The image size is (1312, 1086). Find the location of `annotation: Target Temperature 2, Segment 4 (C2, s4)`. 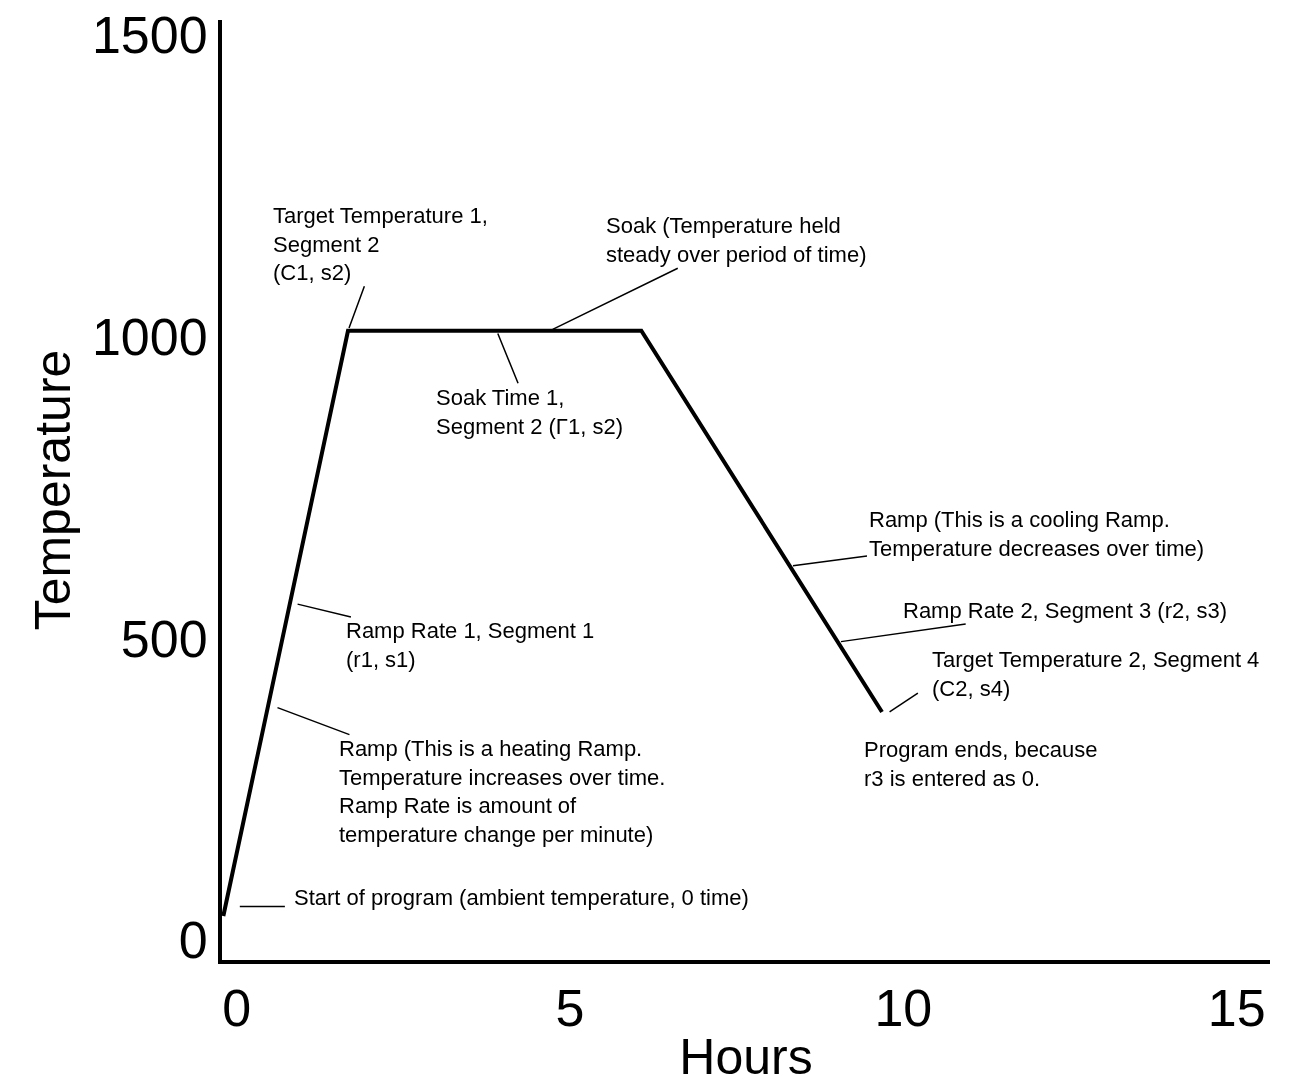

annotation: Target Temperature 2, Segment 4 (C2, s4) is located at coordinates (1096, 674).